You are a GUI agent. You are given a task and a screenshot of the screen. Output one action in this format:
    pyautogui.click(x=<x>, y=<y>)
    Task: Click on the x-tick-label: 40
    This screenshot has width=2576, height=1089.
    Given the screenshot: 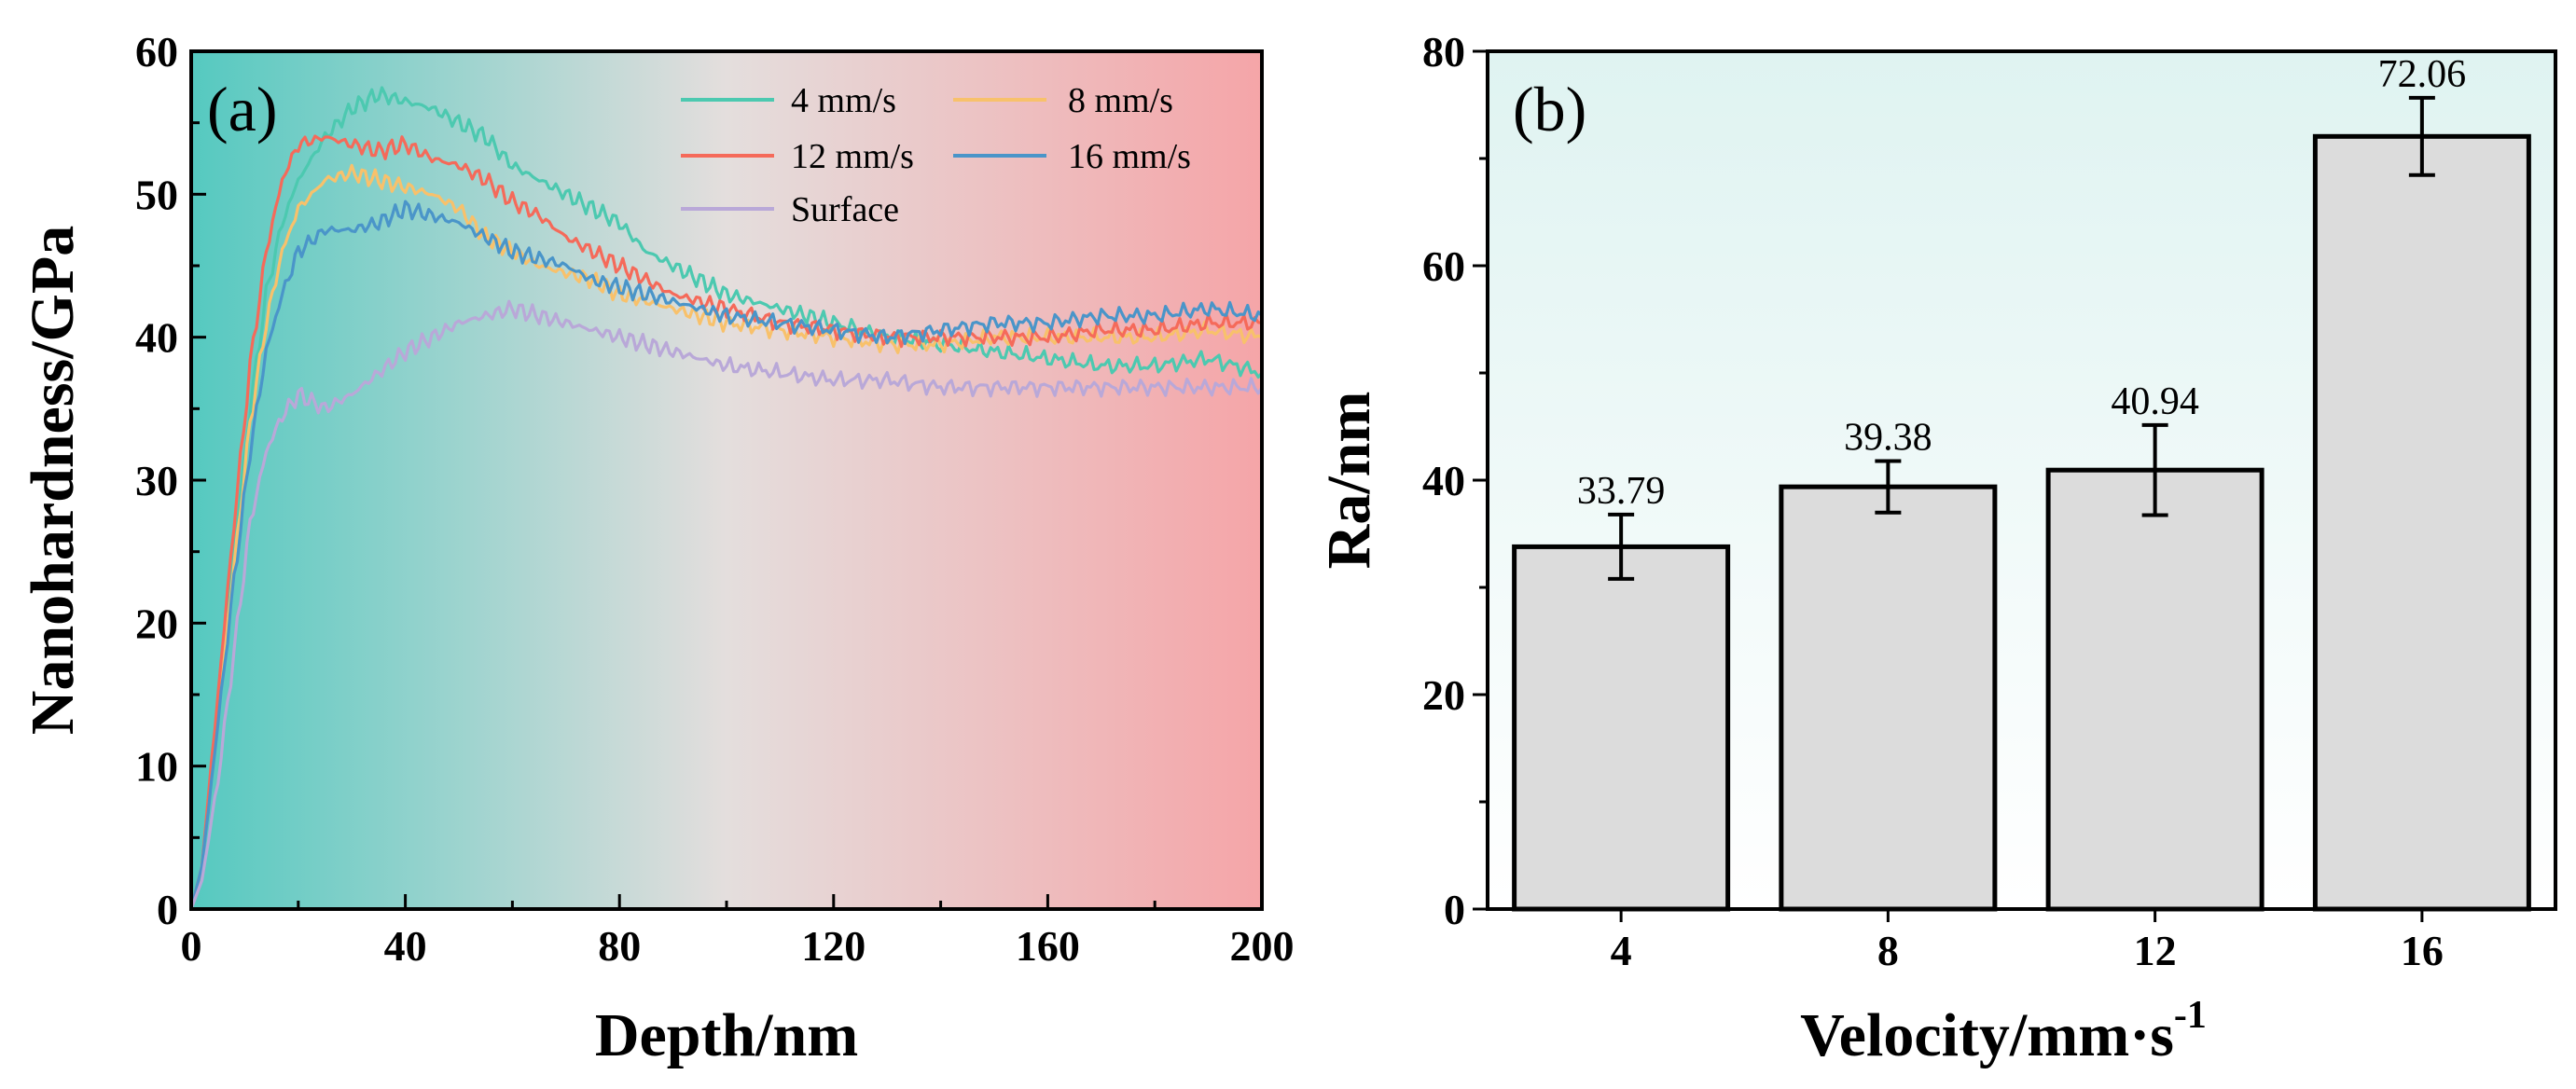 What is the action you would take?
    pyautogui.click(x=405, y=946)
    